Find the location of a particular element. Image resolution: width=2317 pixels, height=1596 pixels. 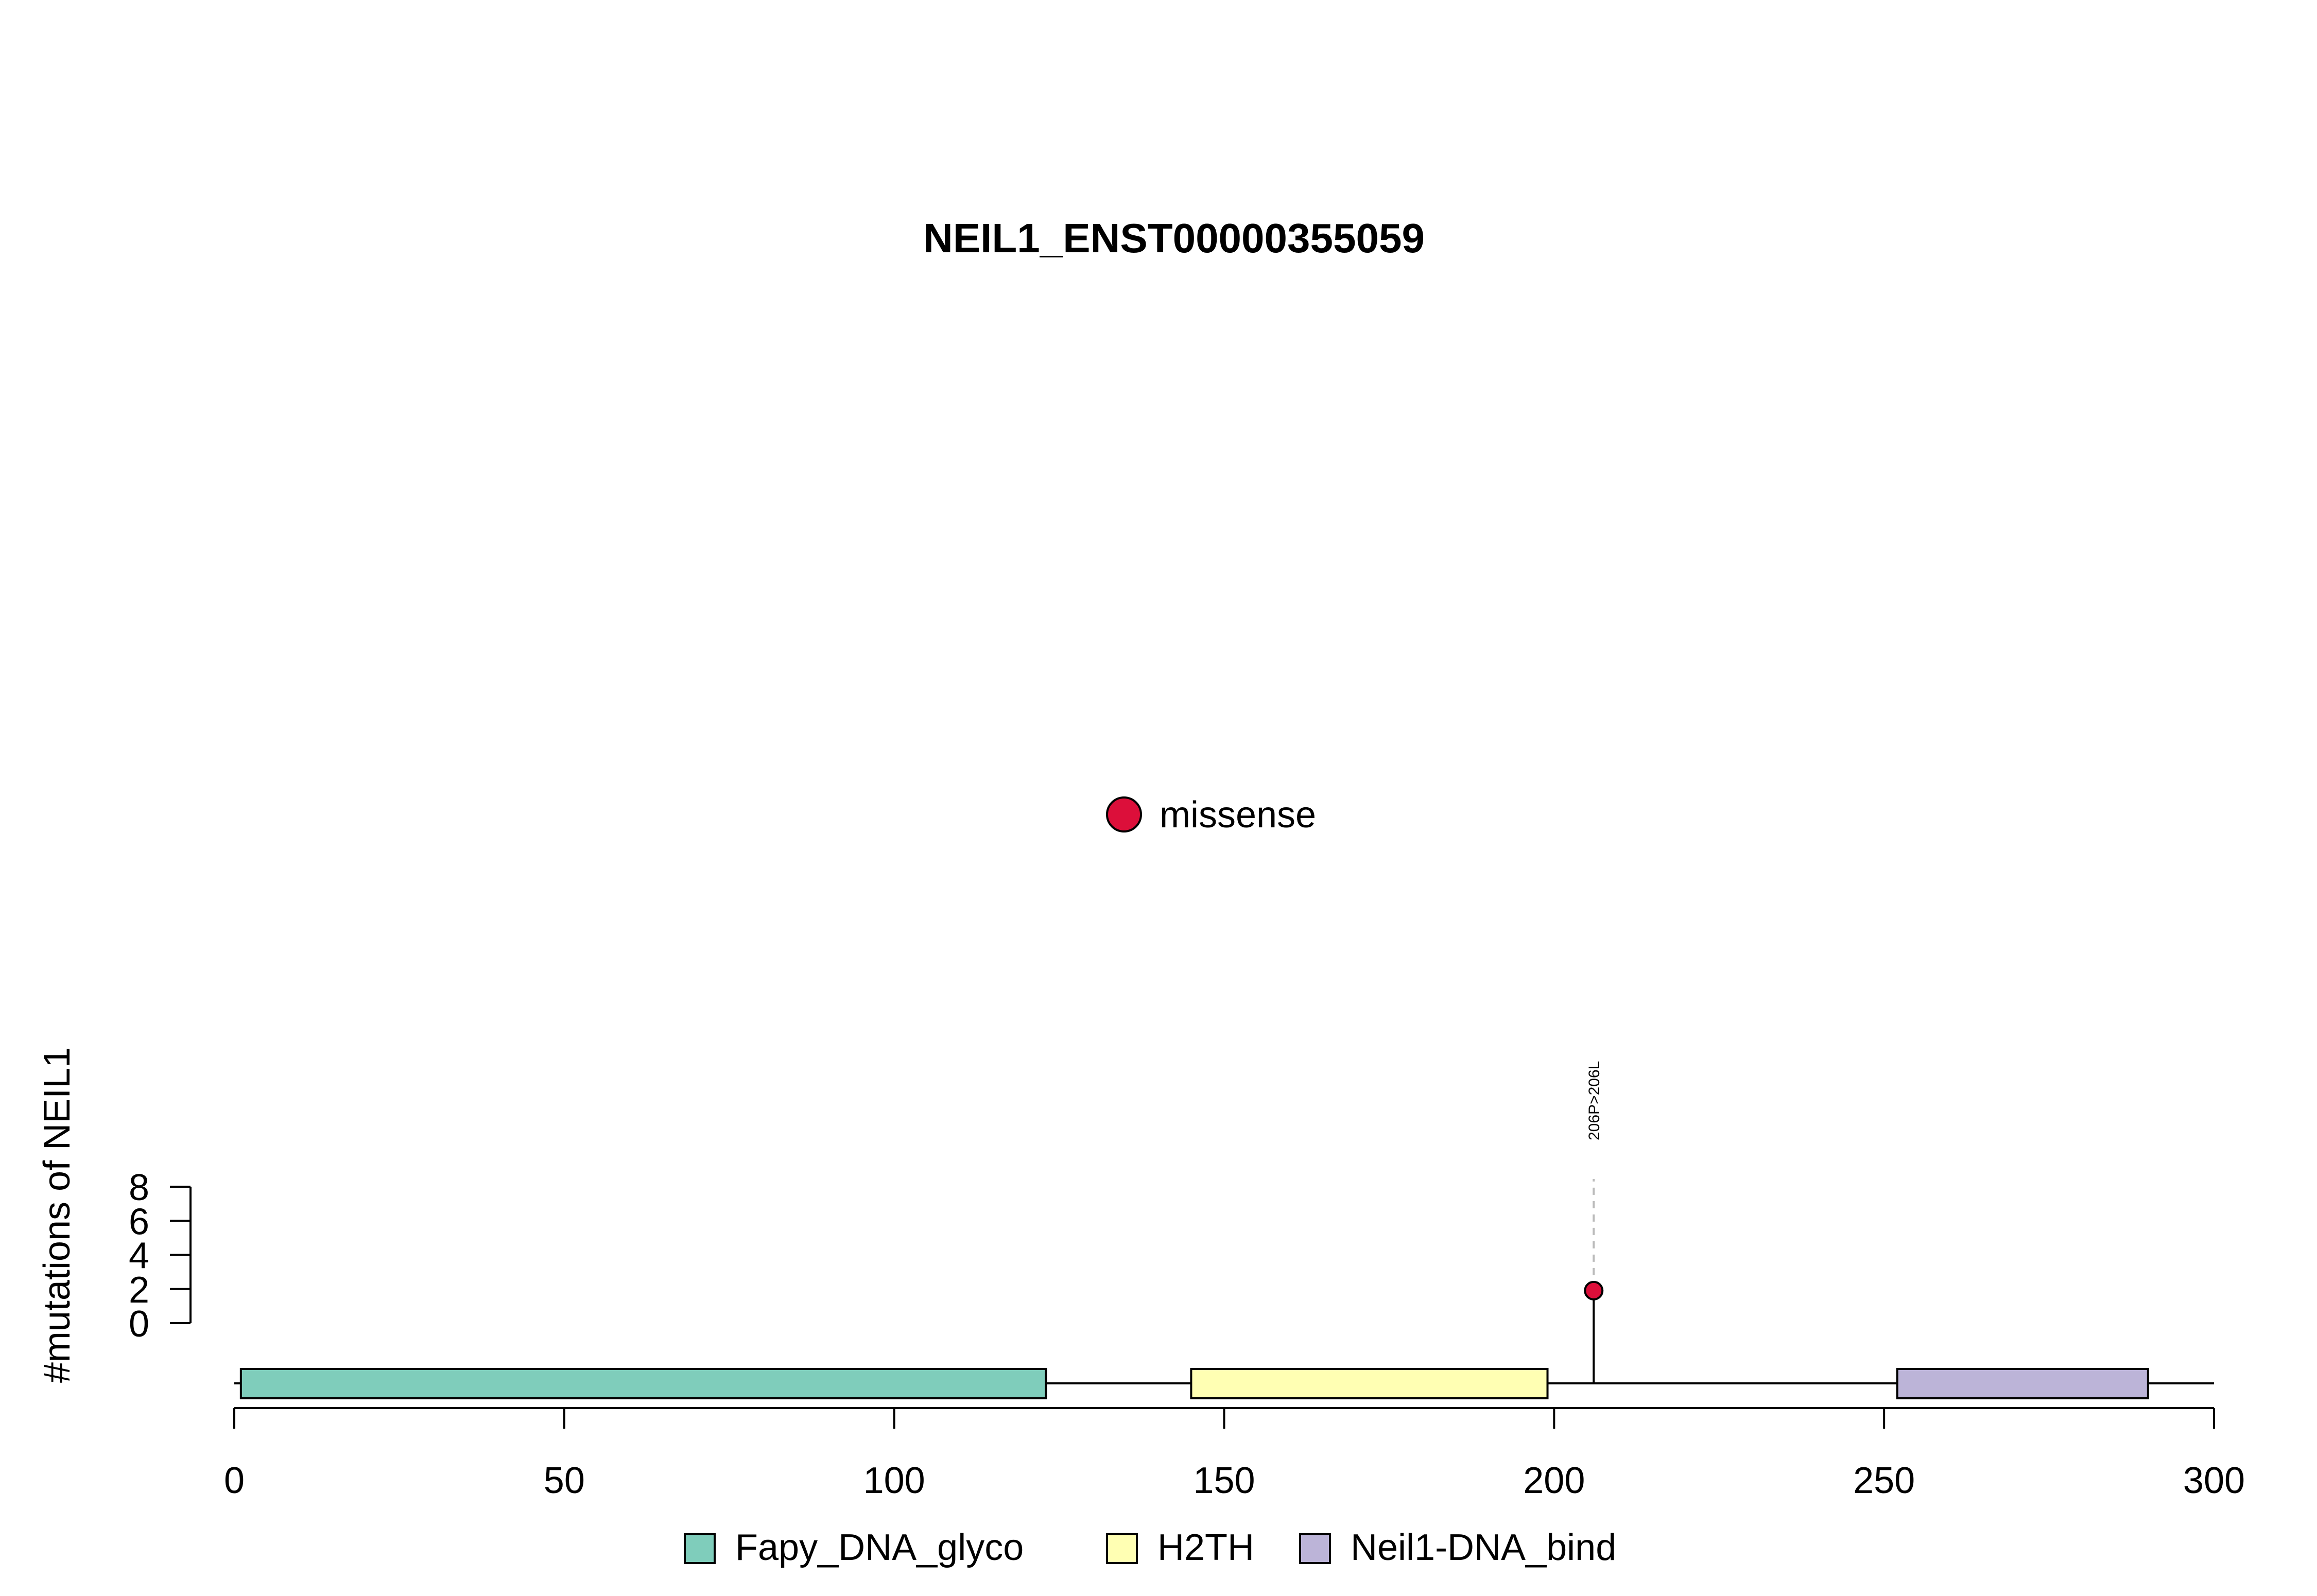

domain-legend-label: H2TH is located at coordinates (1205, 1547).